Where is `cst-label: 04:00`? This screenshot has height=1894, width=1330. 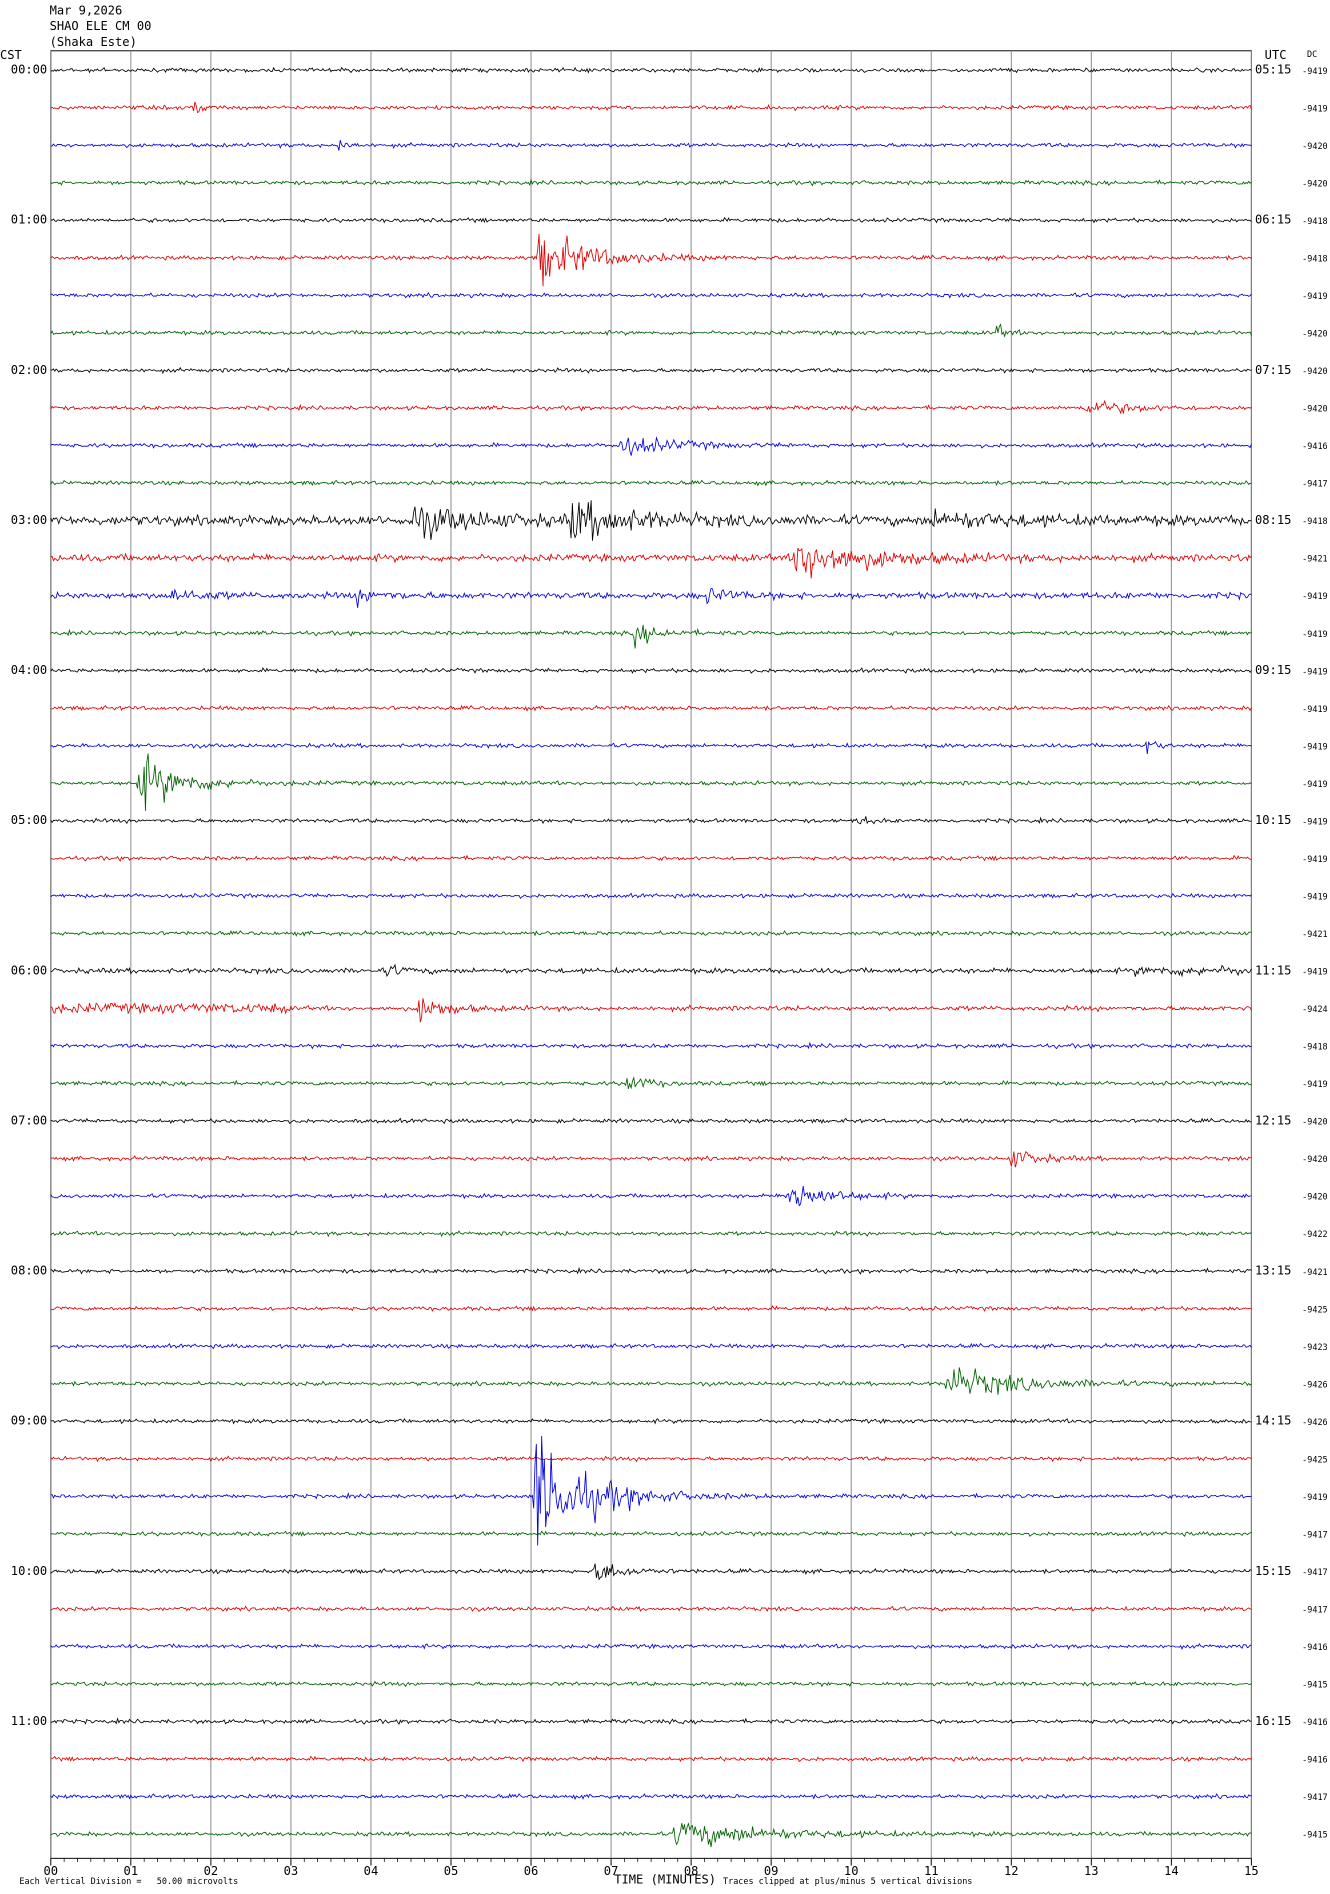
cst-label: 04:00 is located at coordinates (29, 670).